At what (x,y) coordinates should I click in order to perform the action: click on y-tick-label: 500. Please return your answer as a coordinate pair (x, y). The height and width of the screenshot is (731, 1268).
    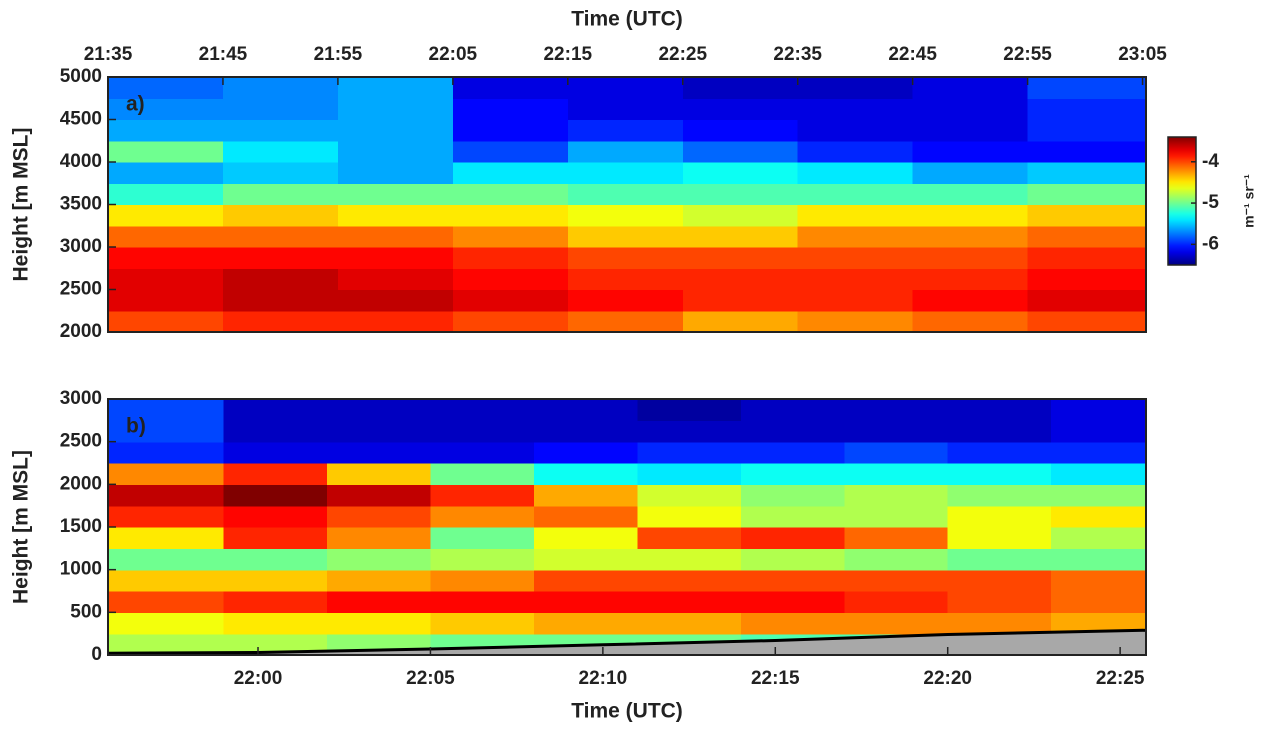
    Looking at the image, I should click on (86, 611).